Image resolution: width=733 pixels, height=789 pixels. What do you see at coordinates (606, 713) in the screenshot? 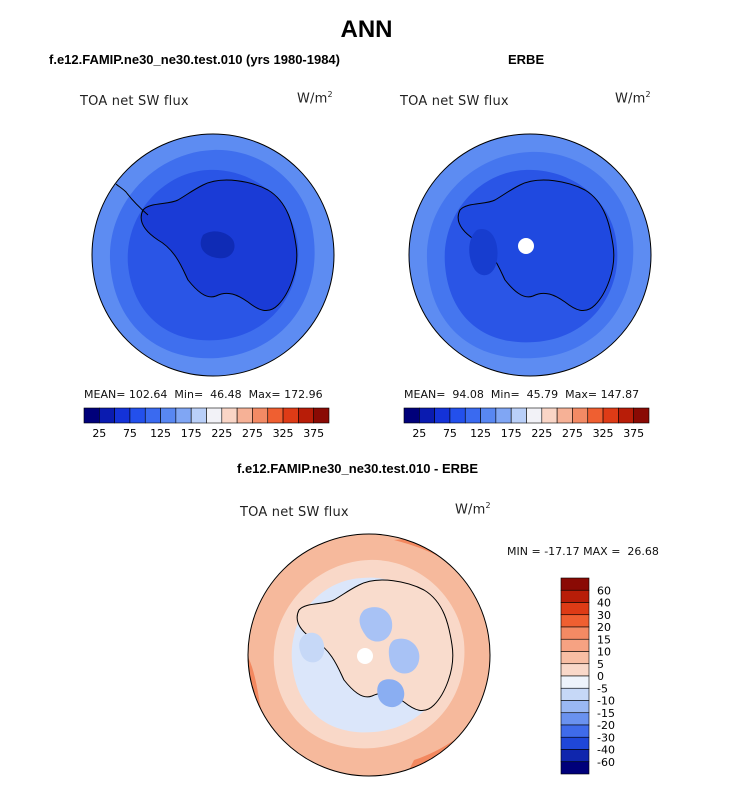
I see `panel-3-colorbar-tick-label: -15` at bounding box center [606, 713].